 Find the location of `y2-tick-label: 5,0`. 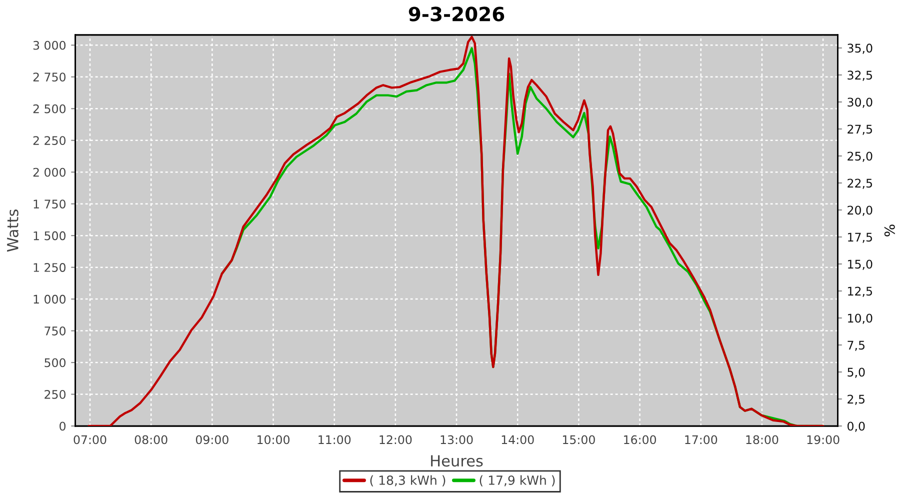

y2-tick-label: 5,0 is located at coordinates (856, 373).